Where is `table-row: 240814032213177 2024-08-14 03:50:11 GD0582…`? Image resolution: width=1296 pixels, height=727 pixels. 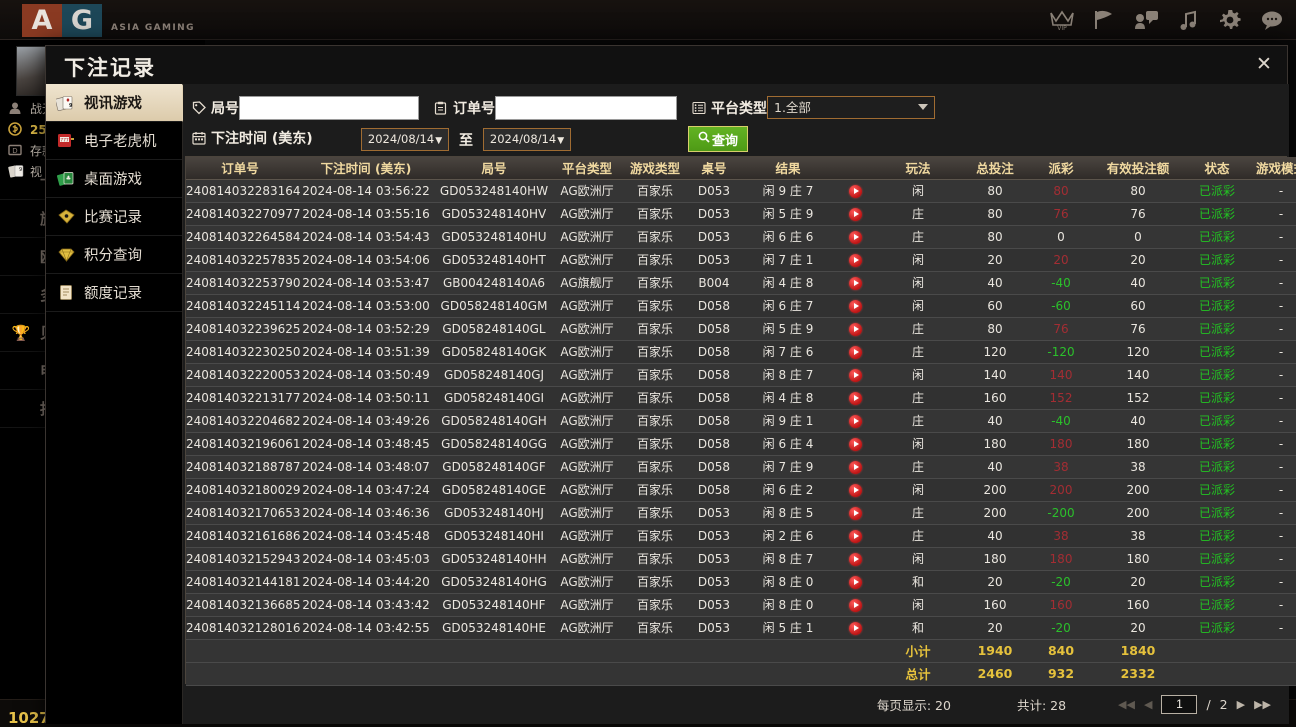 table-row: 240814032213177 2024-08-14 03:50:11 GD0582… is located at coordinates (741, 398).